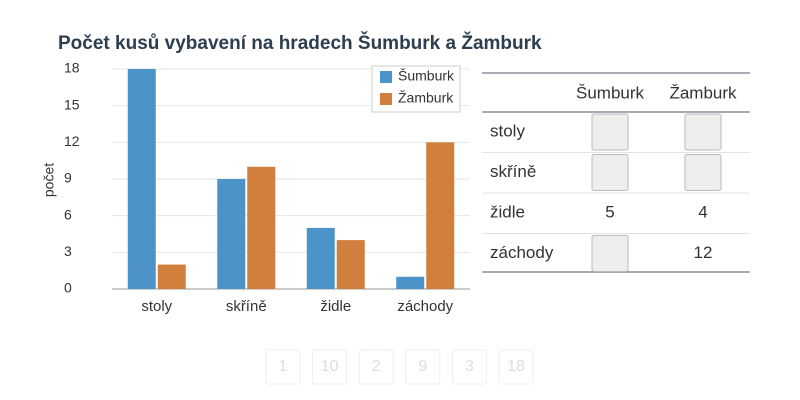 This screenshot has height=400, width=800. Describe the element at coordinates (335, 306) in the screenshot. I see `x-tick-label: židle` at that location.